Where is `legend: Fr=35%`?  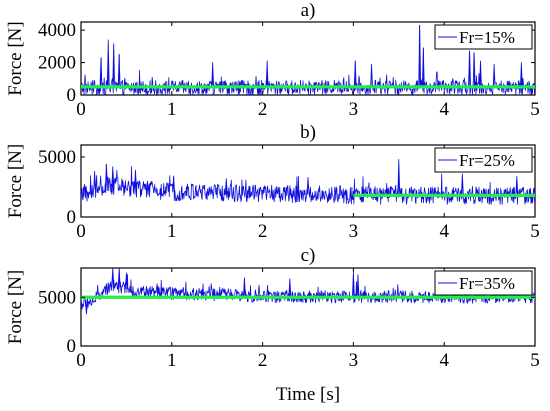 legend: Fr=35% is located at coordinates (483, 283).